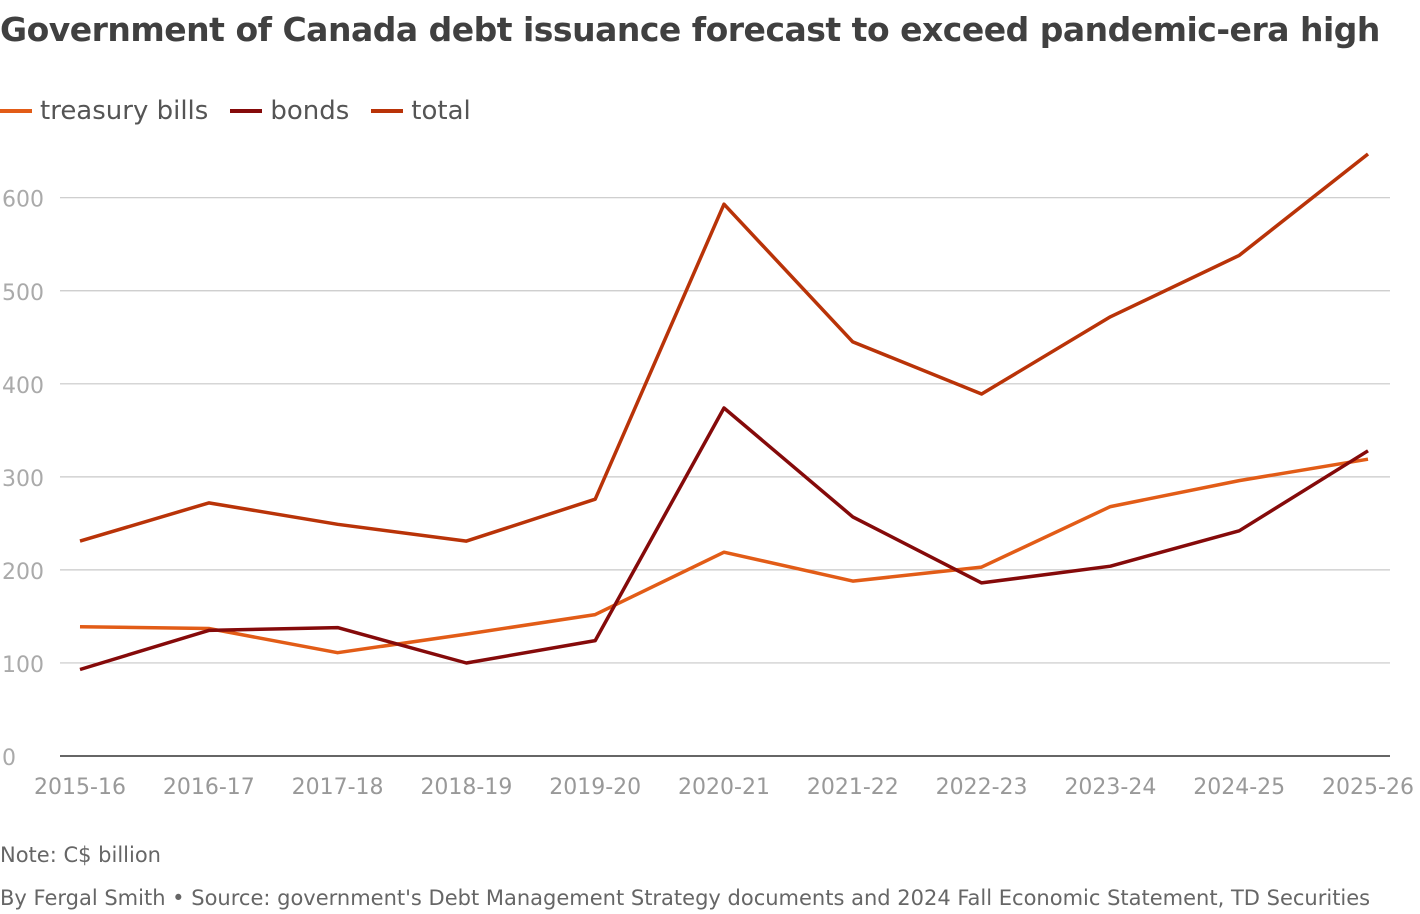 This screenshot has height=914, width=1420. I want to click on x-tick-label: 2018-19, so click(466, 787).